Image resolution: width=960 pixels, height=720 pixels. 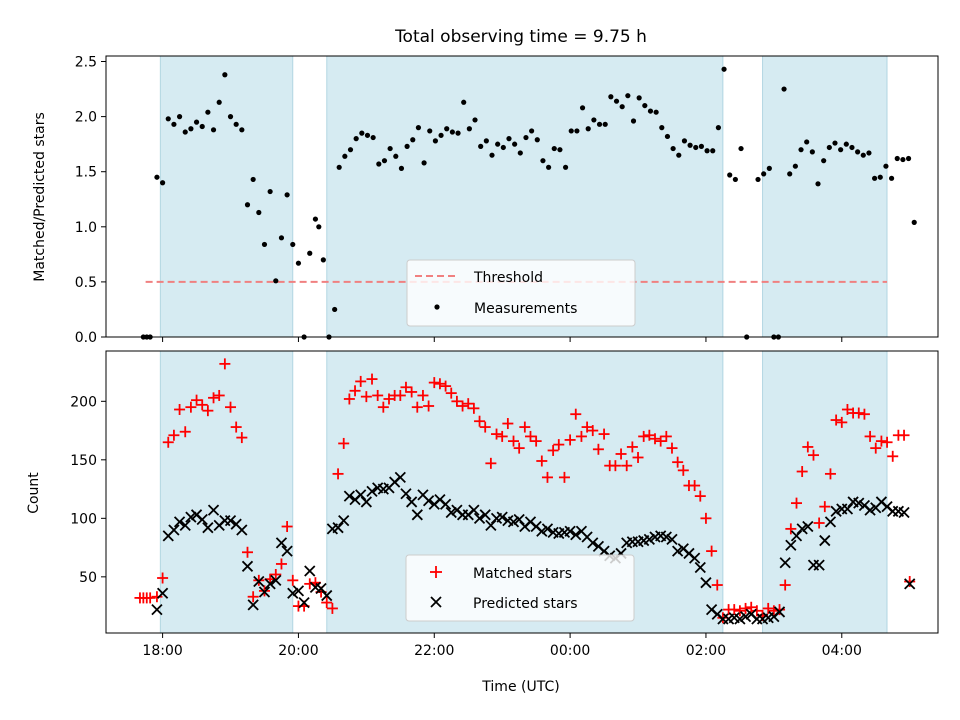 What do you see at coordinates (88, 578) in the screenshot?
I see `y-tick-label: 50` at bounding box center [88, 578].